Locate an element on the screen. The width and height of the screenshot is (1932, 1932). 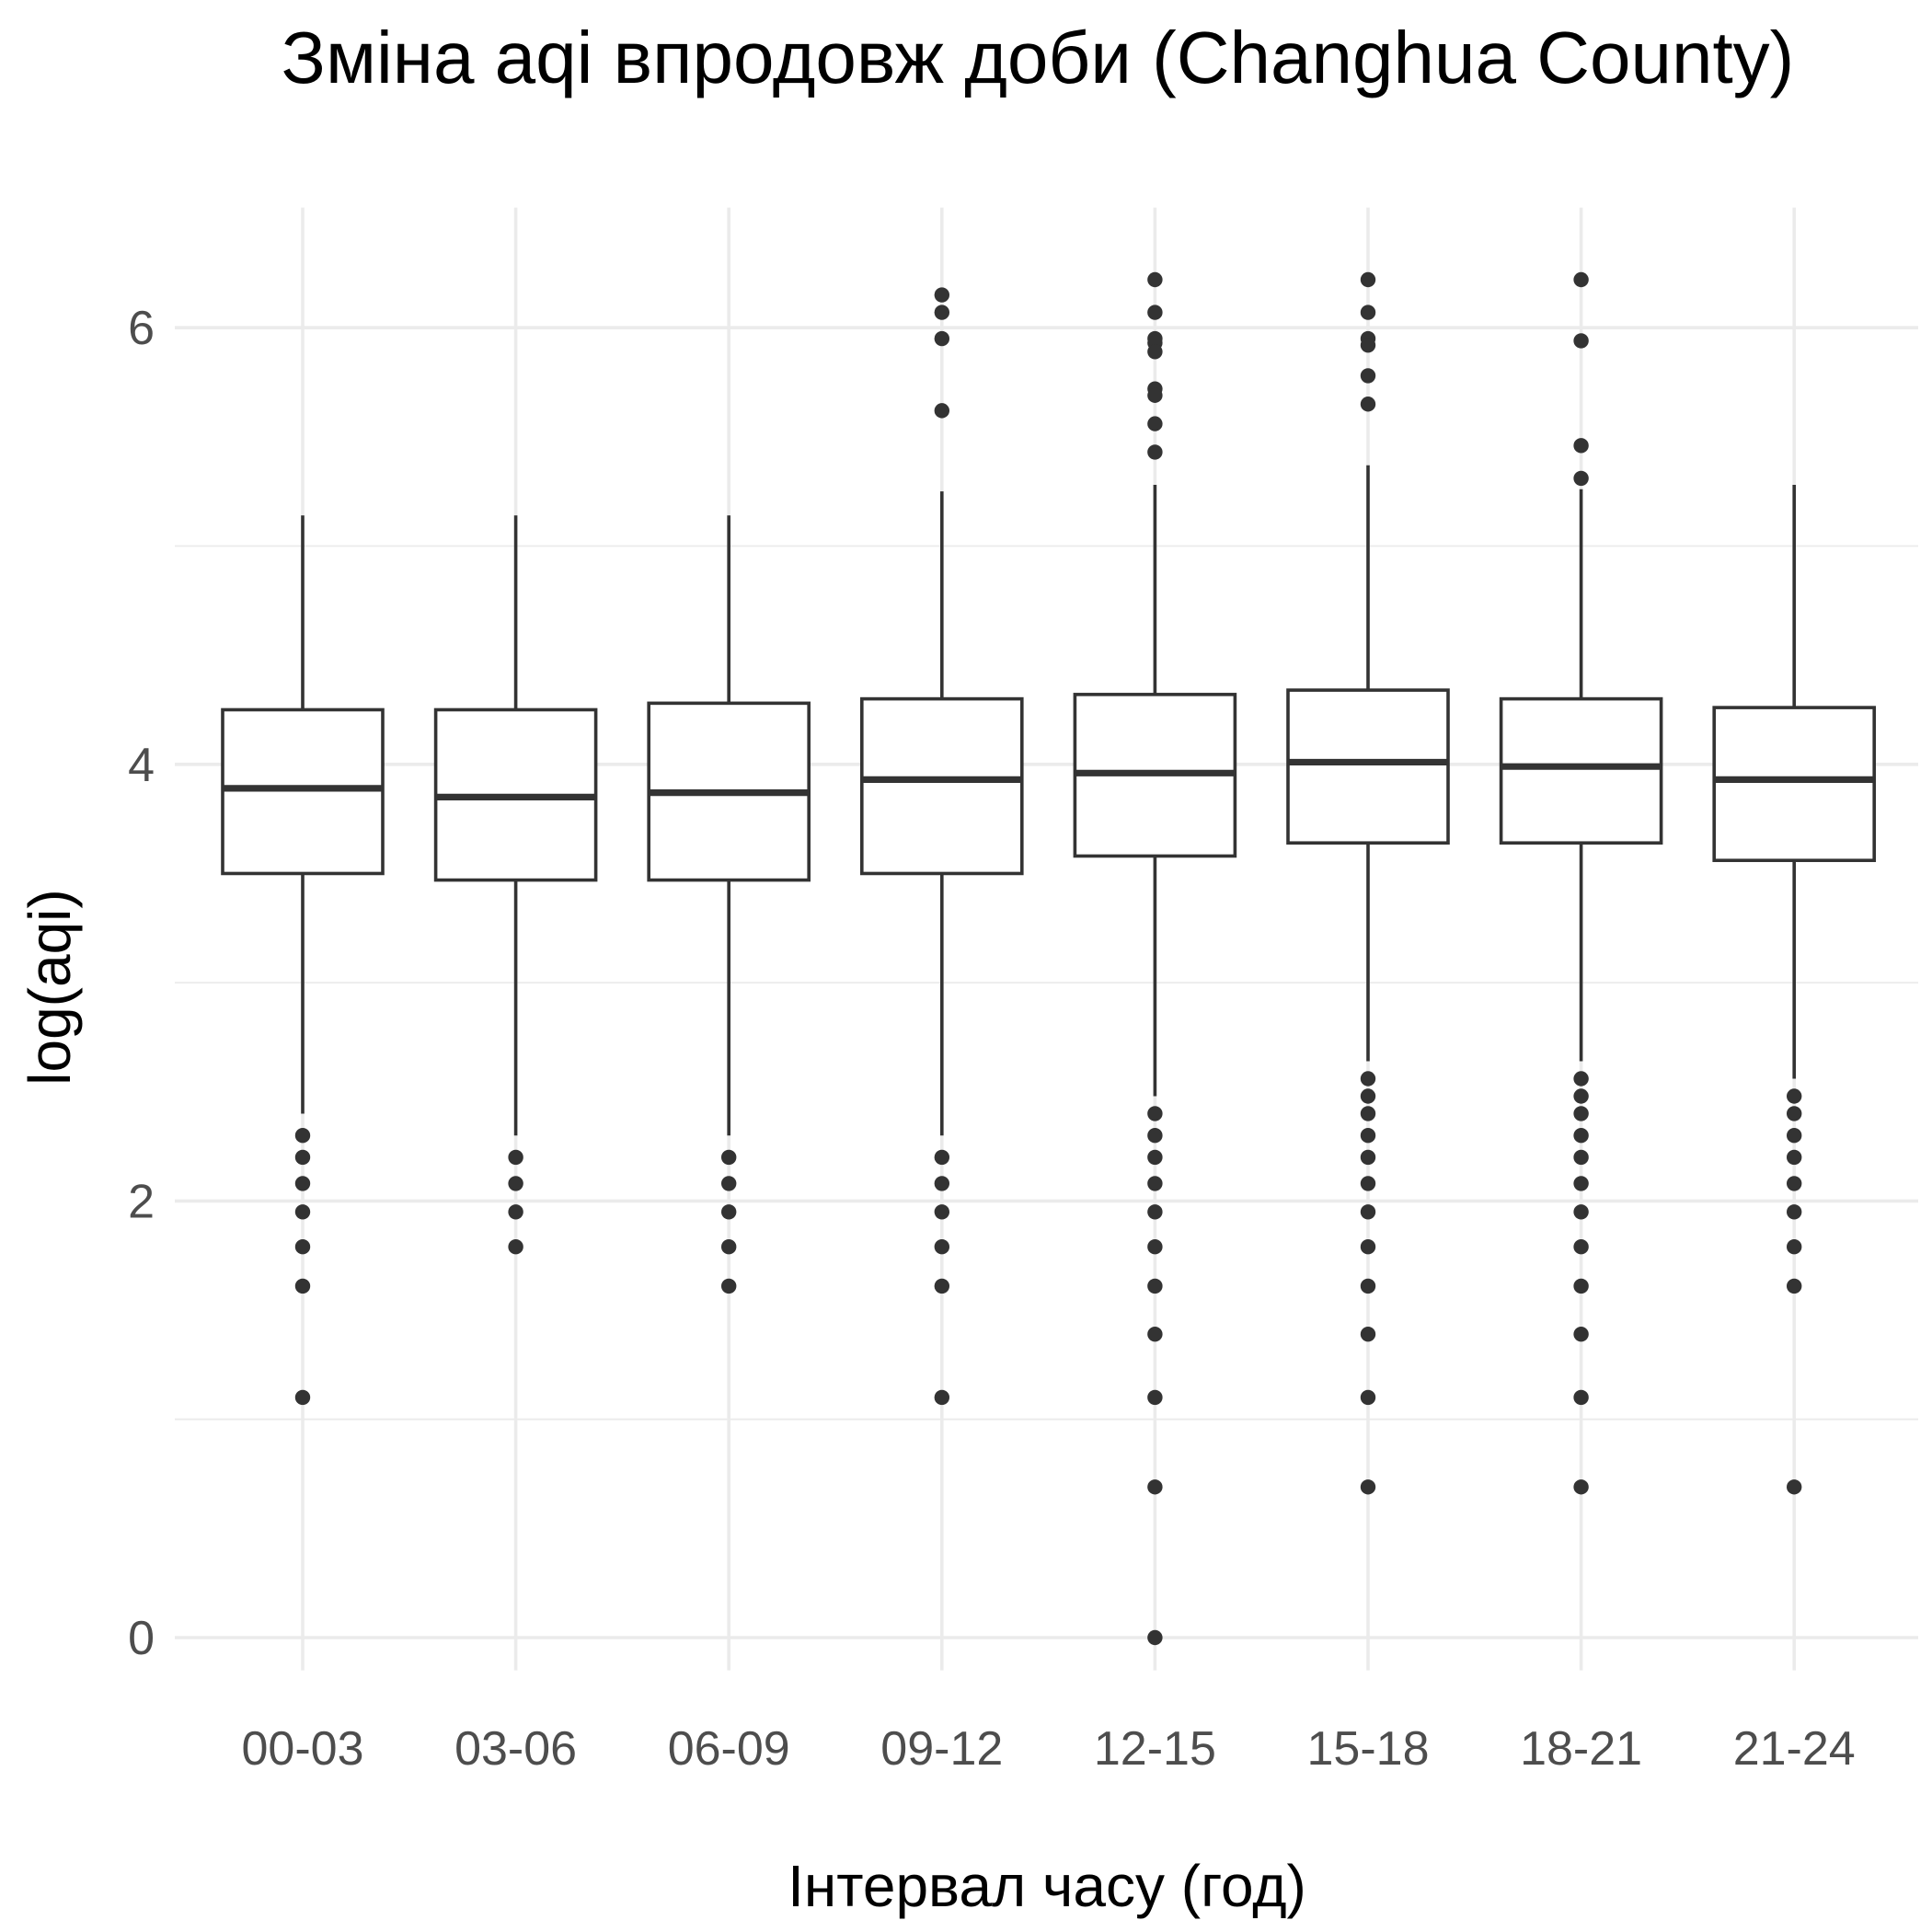
x-tick-label: 03-06 is located at coordinates (515, 1749).